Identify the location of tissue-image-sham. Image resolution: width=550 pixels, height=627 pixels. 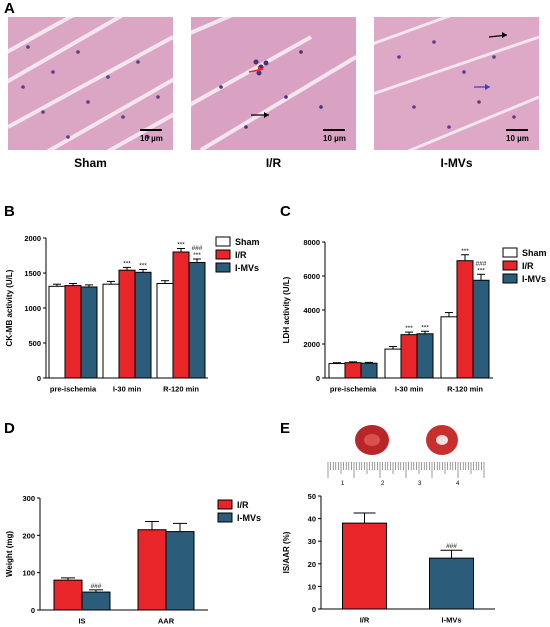
(90, 83).